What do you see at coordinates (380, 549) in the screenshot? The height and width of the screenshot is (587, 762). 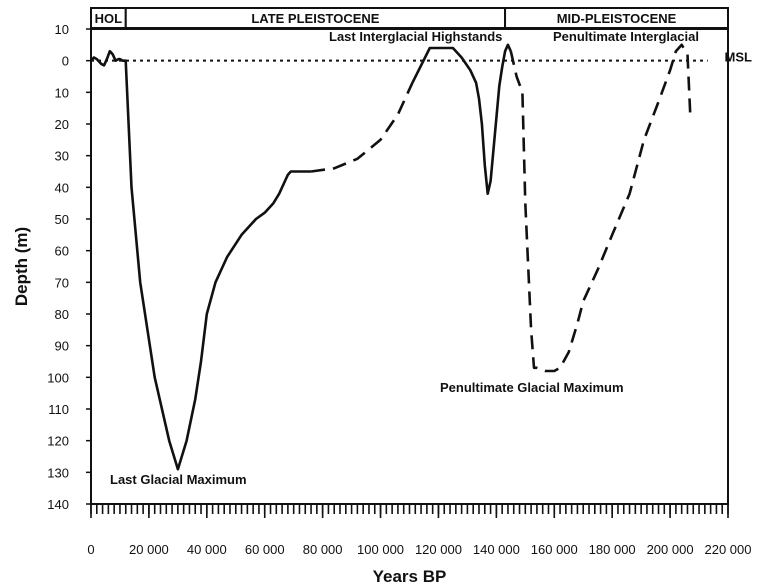 I see `x-tick-label: 100 000` at bounding box center [380, 549].